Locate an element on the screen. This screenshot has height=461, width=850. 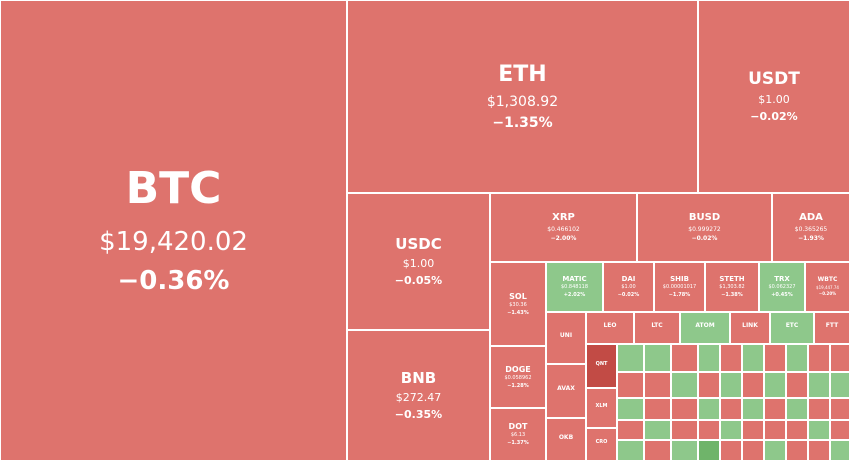
bnb-change: −0.35% is located at coordinates (418, 414).